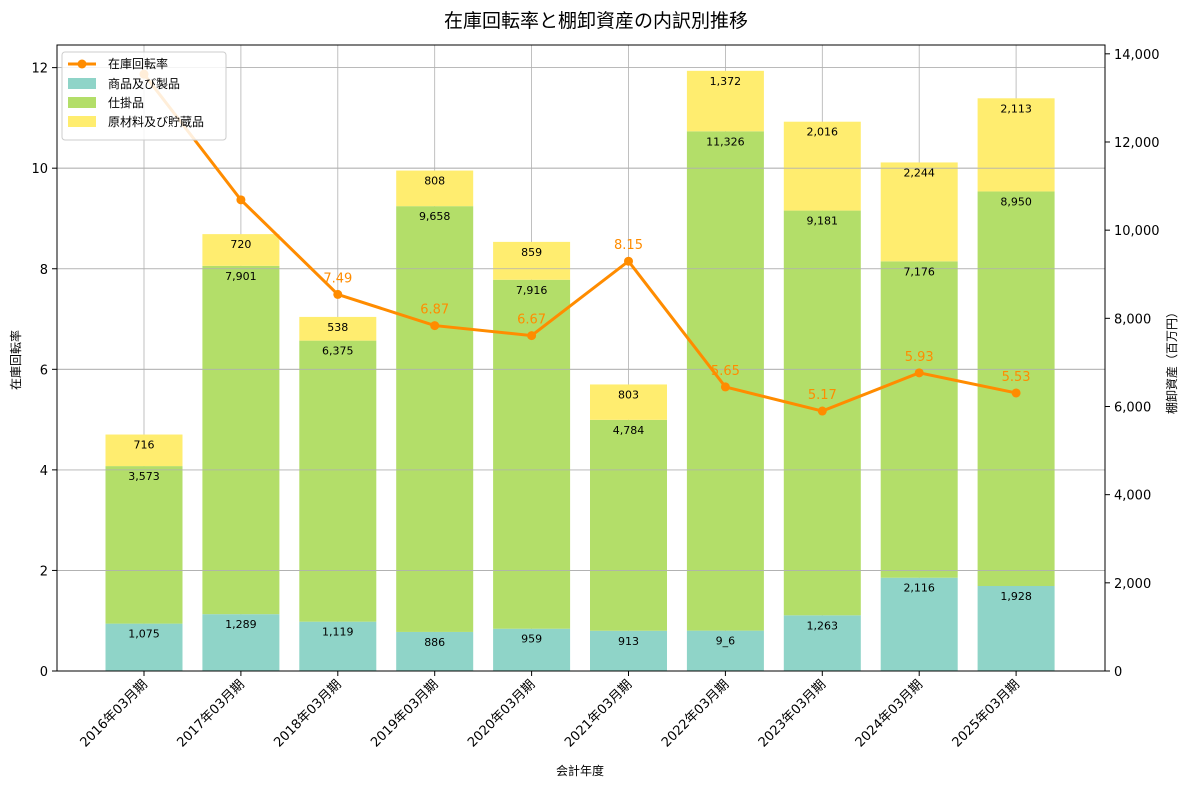 The image size is (1189, 789). I want to click on legend-entry-label: 在庫回転率, so click(138, 63).